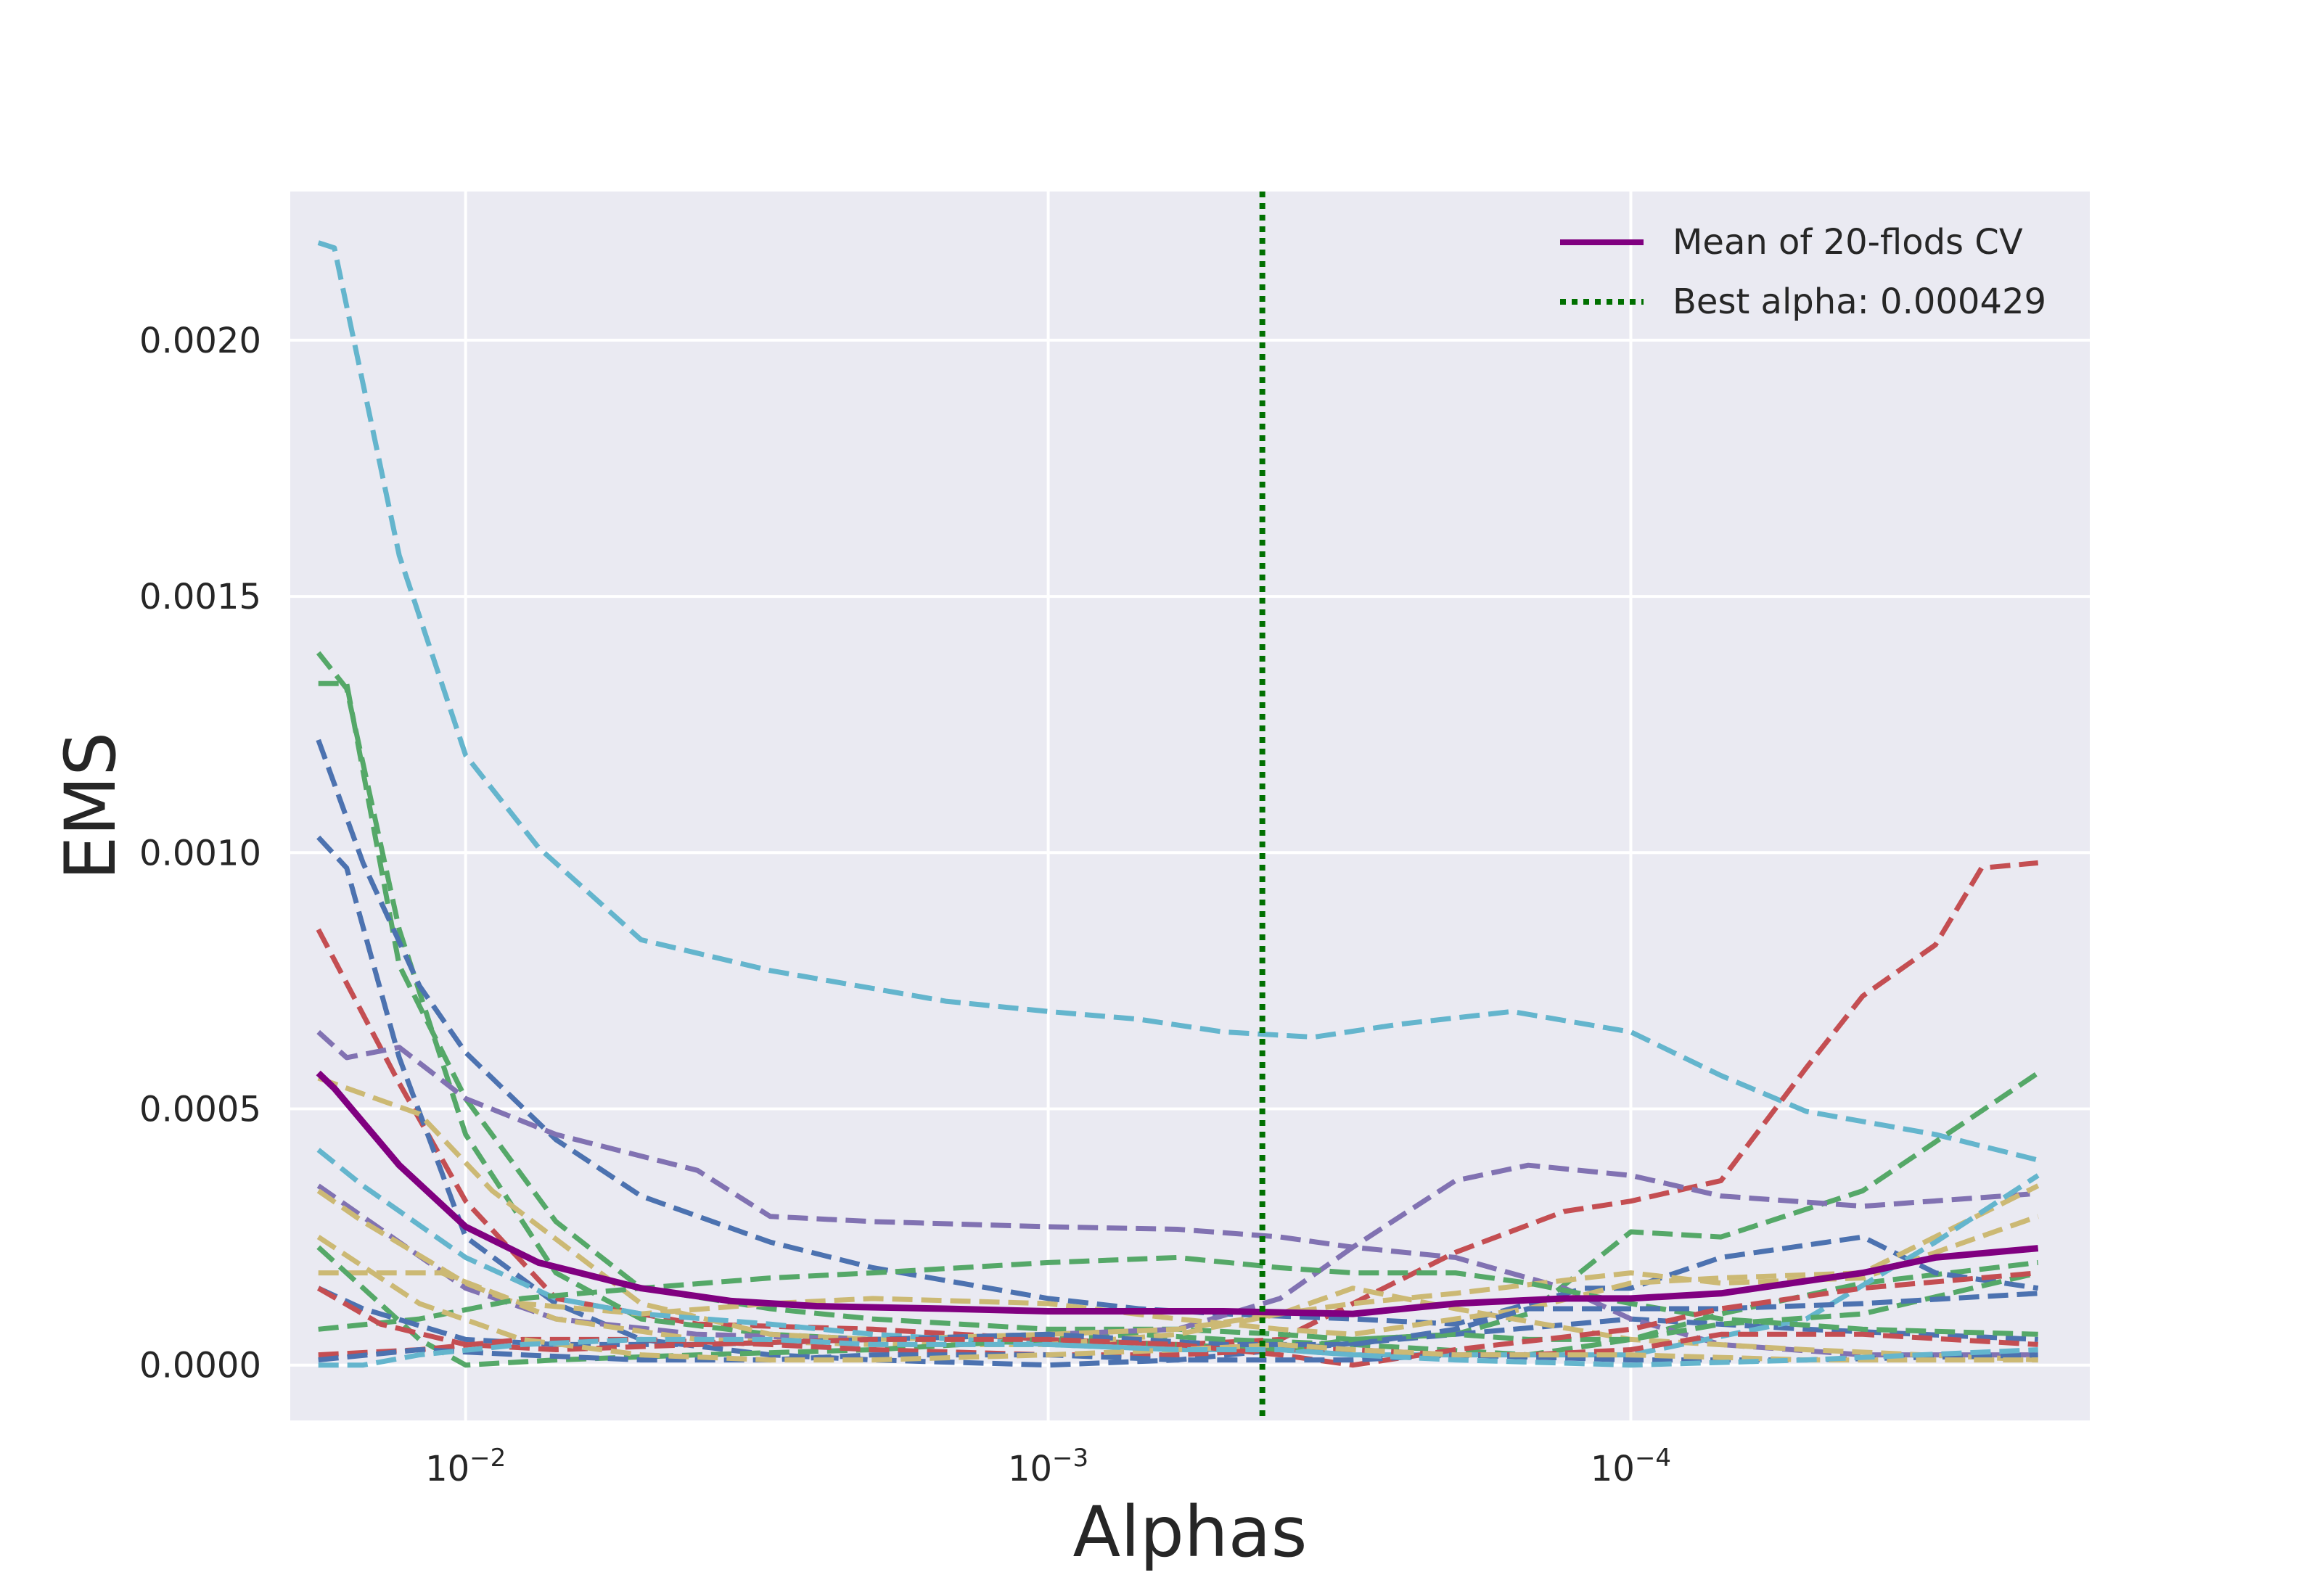 The height and width of the screenshot is (1596, 2322). I want to click on x-axis-ticks: 10⁻² 10⁻³ 10⁻⁴, so click(1048, 1466).